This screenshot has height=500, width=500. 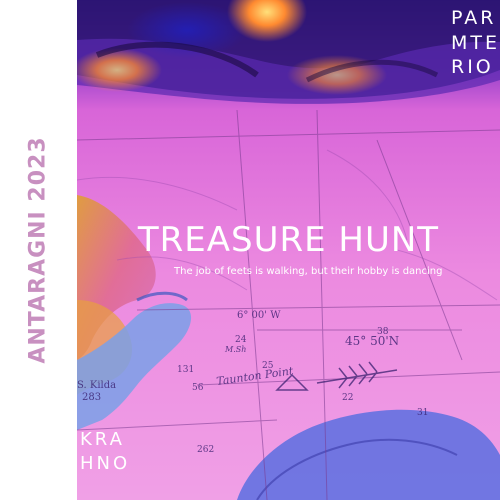 What do you see at coordinates (268, 366) in the screenshot?
I see `map-sounding-25: 25` at bounding box center [268, 366].